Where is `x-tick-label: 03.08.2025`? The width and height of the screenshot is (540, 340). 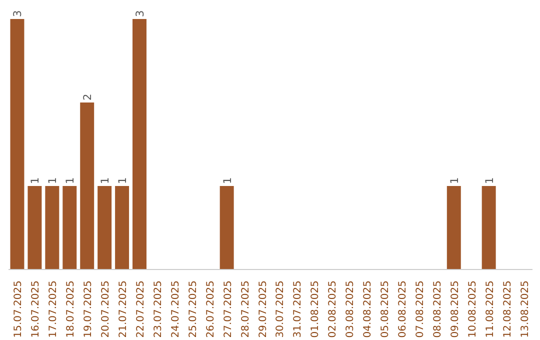
x-tick-label: 03.08.2025 is located at coordinates (350, 309).